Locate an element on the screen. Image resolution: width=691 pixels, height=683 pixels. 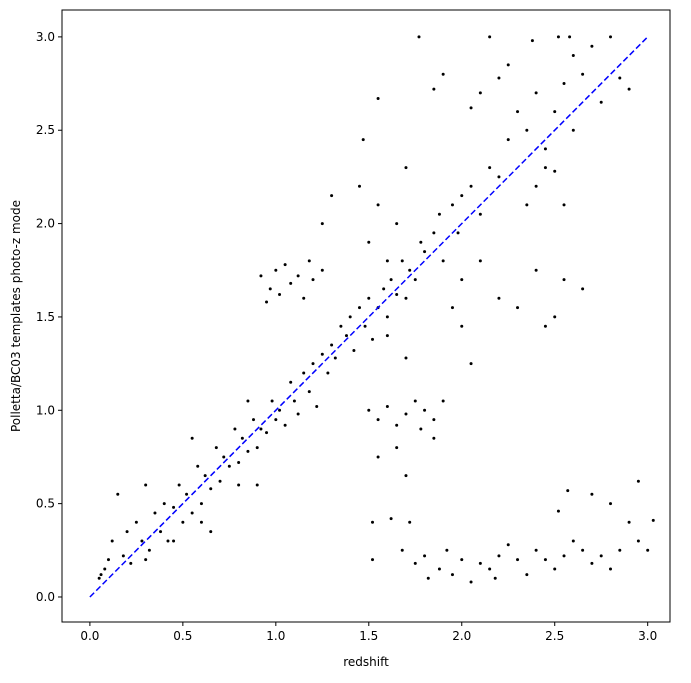
y-tick-label: 0.5 is located at coordinates (45, 504).